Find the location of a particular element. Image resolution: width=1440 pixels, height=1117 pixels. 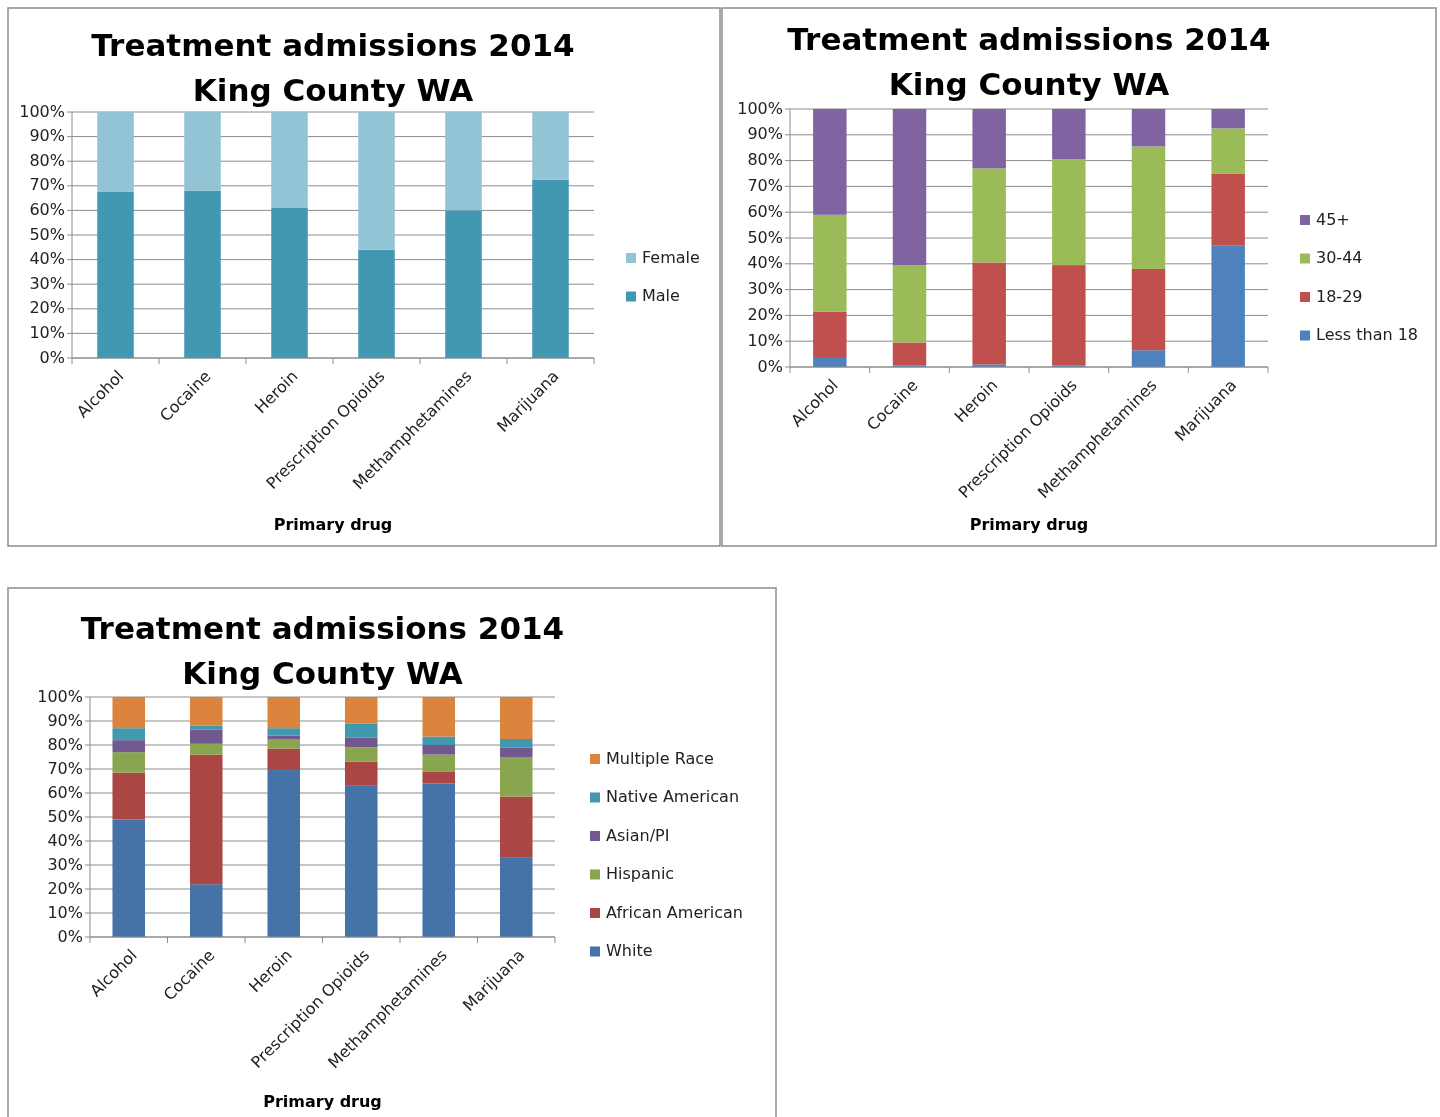

legend-label: 30-44 is located at coordinates (1339, 257).